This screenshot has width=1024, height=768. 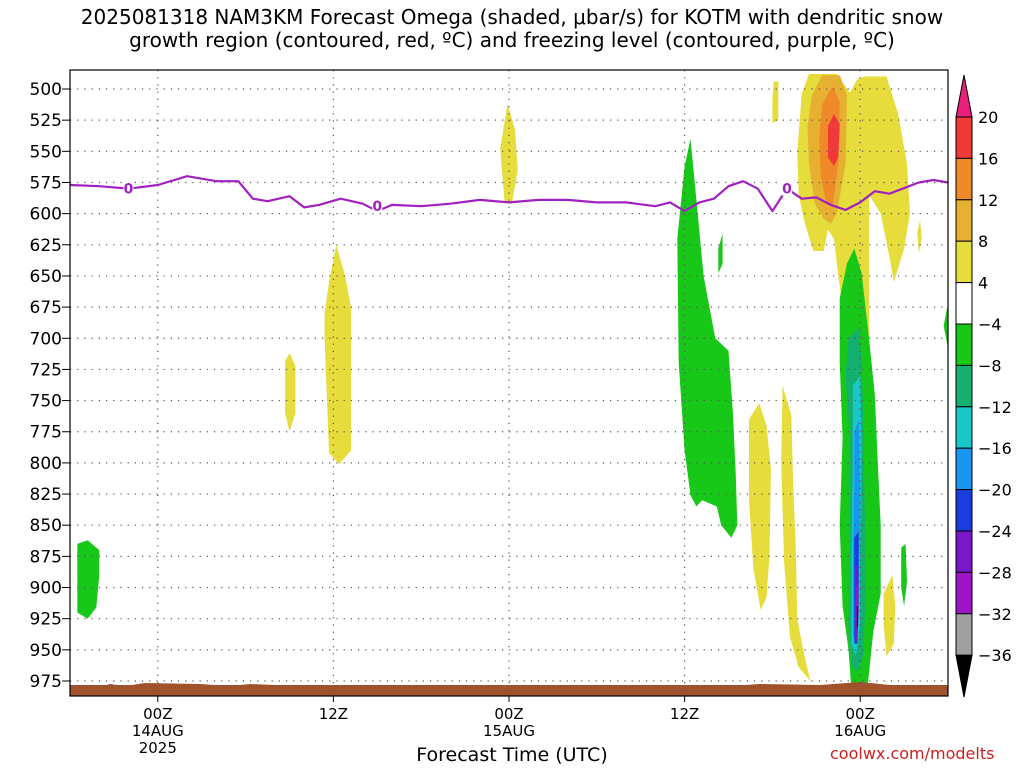 What do you see at coordinates (46, 651) in the screenshot?
I see `y-tick-label-950: 950` at bounding box center [46, 651].